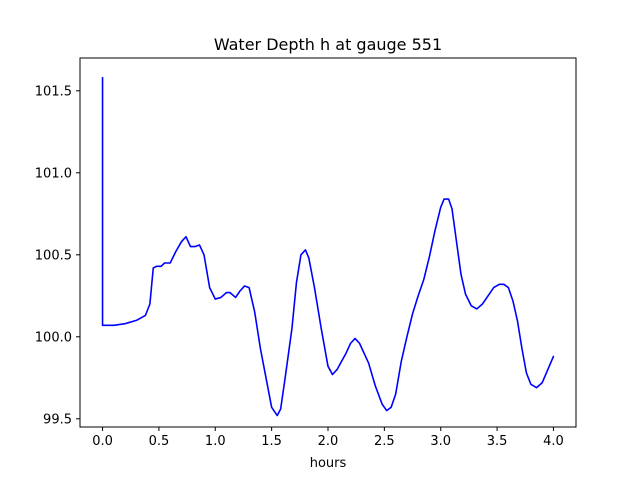 The height and width of the screenshot is (480, 640). What do you see at coordinates (328, 463) in the screenshot?
I see `x-axis-label: hours` at bounding box center [328, 463].